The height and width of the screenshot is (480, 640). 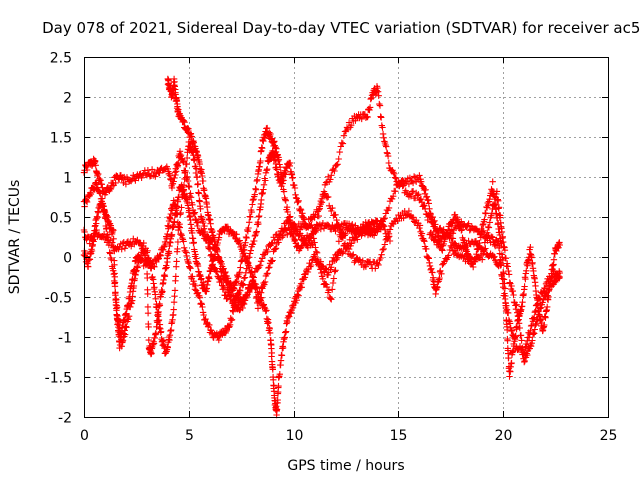 What do you see at coordinates (345, 466) in the screenshot?
I see `x-axis-label: GPS time / hours` at bounding box center [345, 466].